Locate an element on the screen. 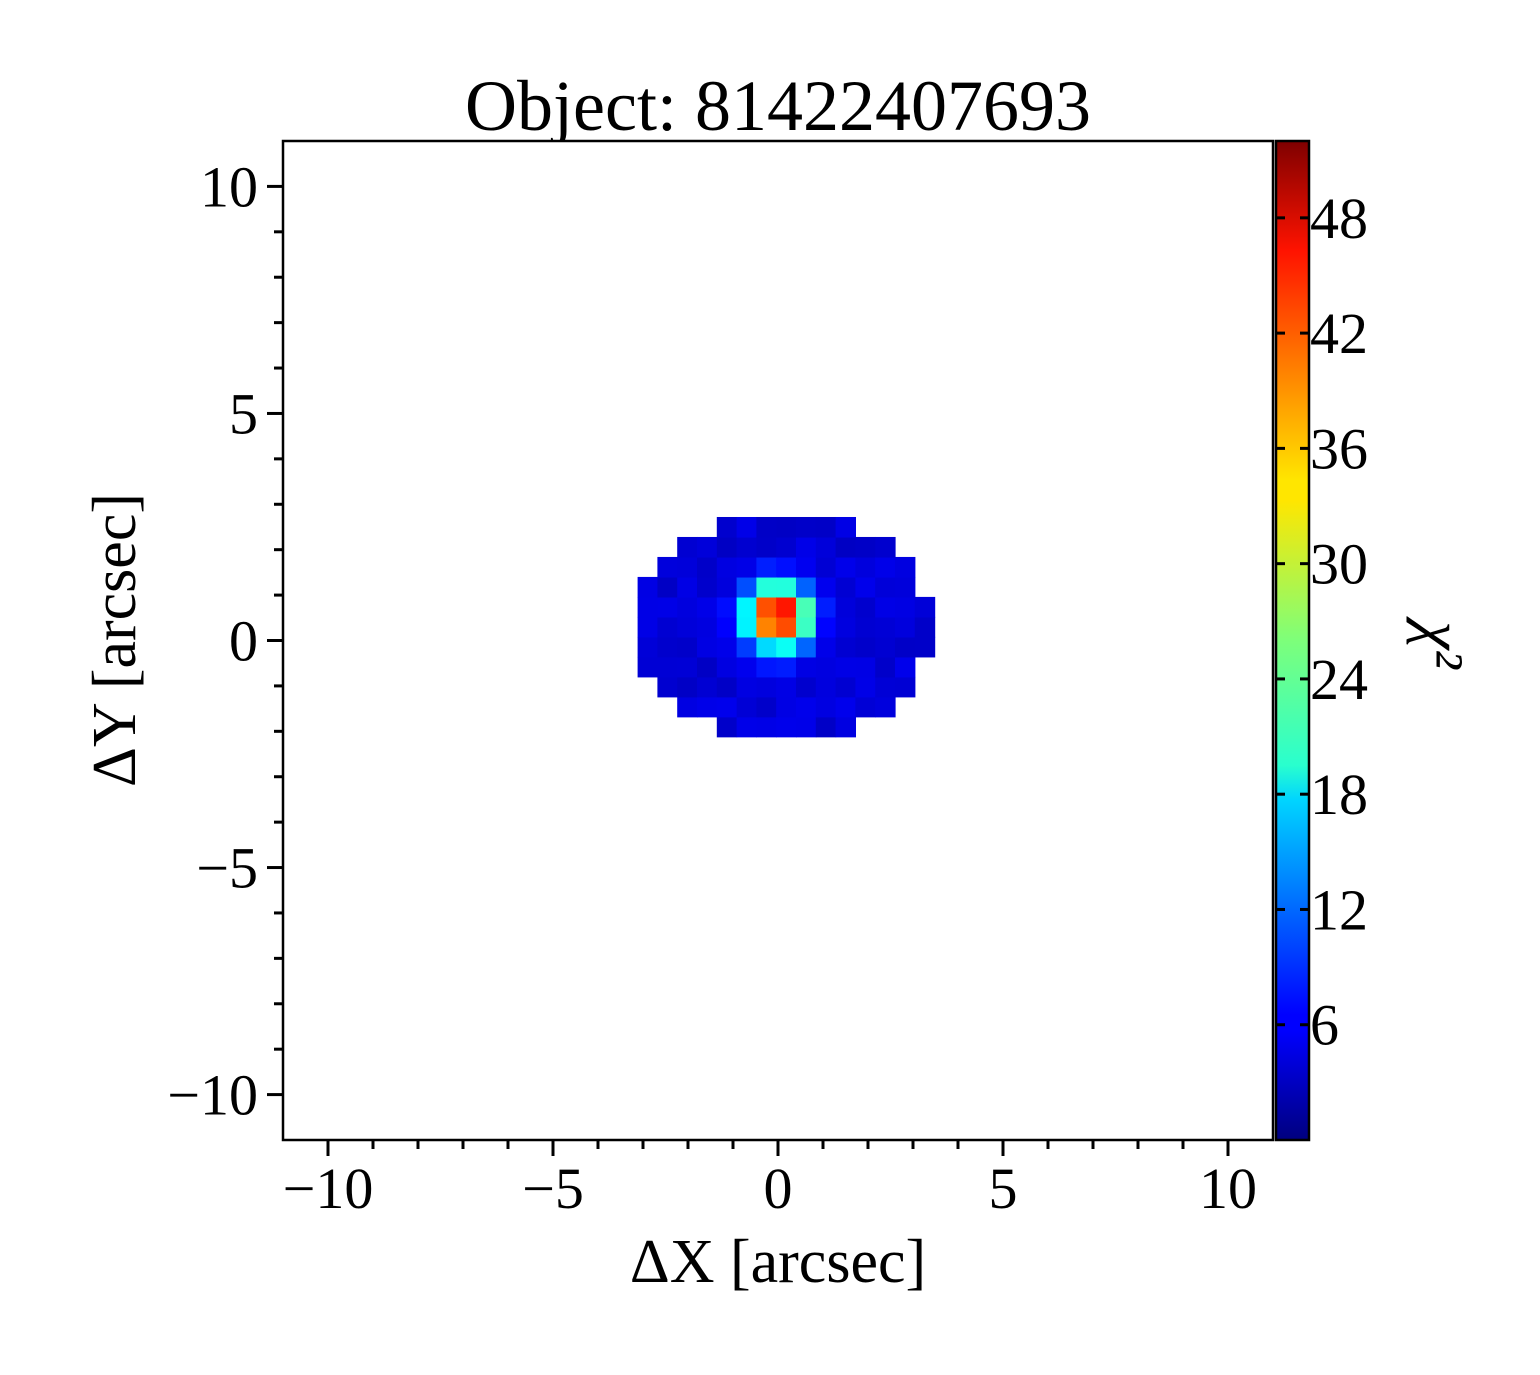  heatmap-cells is located at coordinates (786, 627).